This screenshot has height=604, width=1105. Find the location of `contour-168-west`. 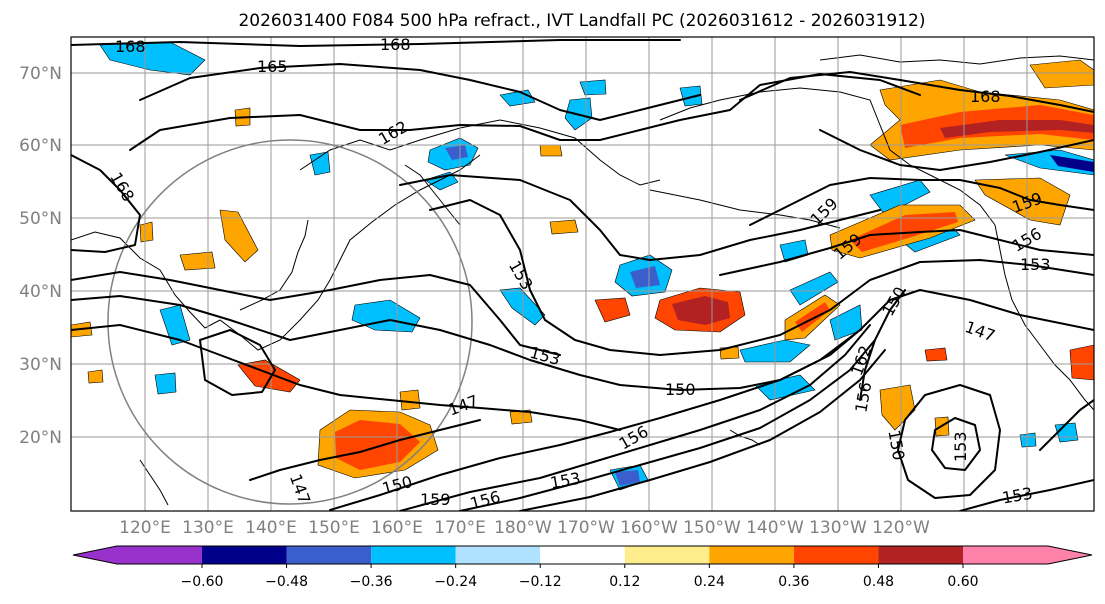

contour-168-west is located at coordinates (106, 203).